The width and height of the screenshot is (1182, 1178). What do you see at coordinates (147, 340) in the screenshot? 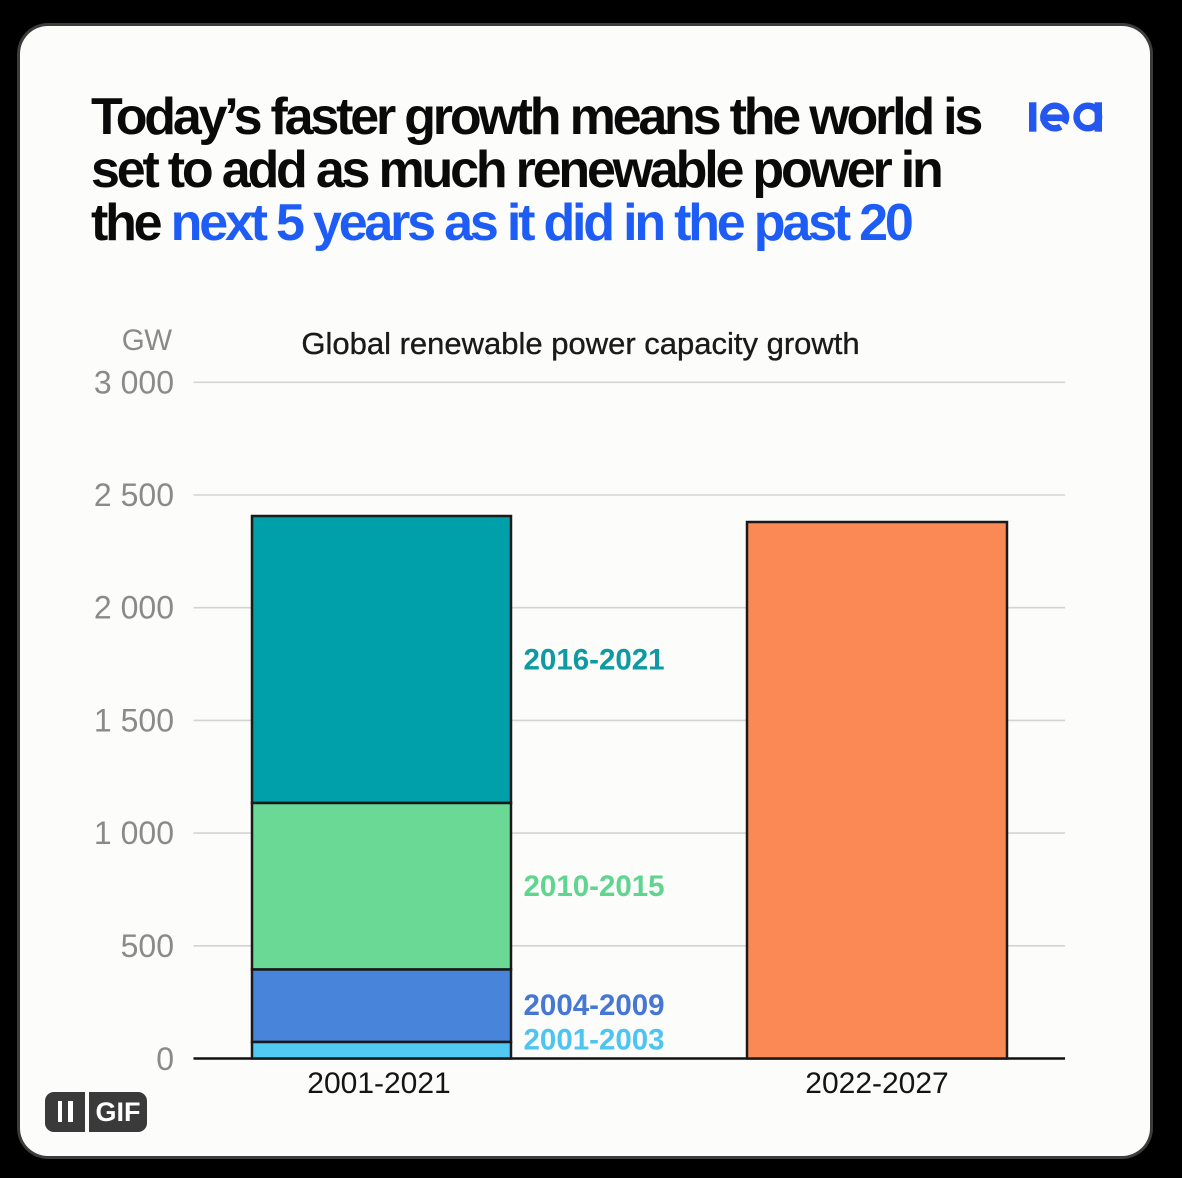
I see `svg-text: GW` at bounding box center [147, 340].